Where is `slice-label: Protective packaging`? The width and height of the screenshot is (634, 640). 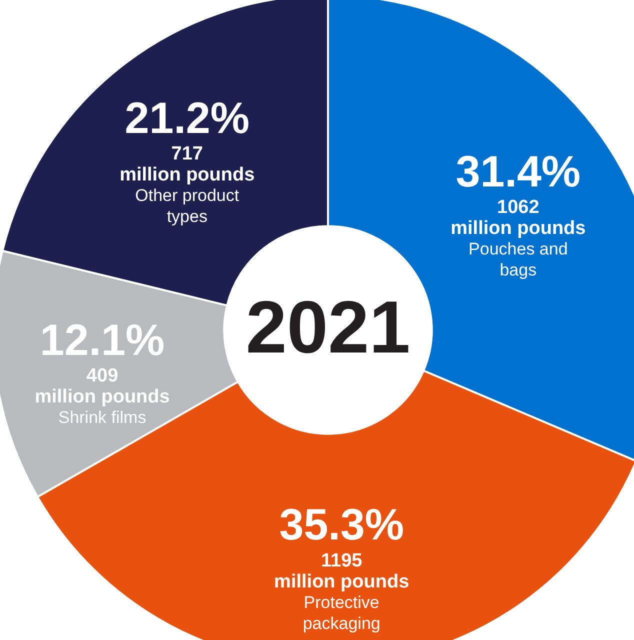 slice-label: Protective packaging is located at coordinates (341, 612).